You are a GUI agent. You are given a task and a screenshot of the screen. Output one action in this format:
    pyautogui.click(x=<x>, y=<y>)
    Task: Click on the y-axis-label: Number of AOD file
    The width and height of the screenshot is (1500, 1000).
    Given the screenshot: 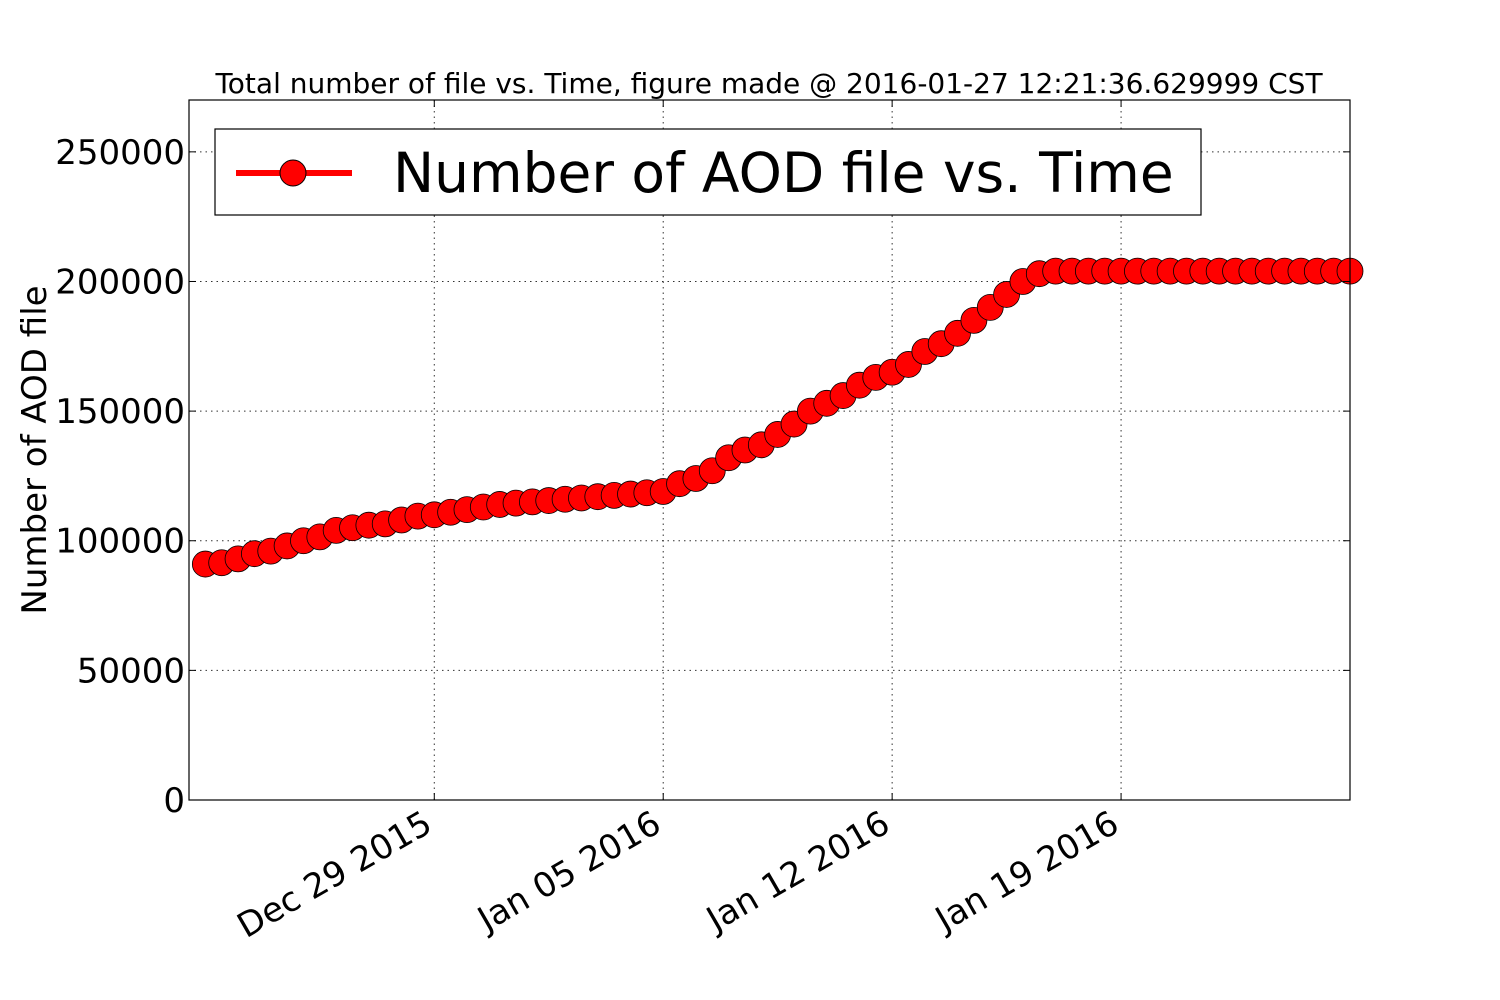 What is the action you would take?
    pyautogui.click(x=35, y=449)
    